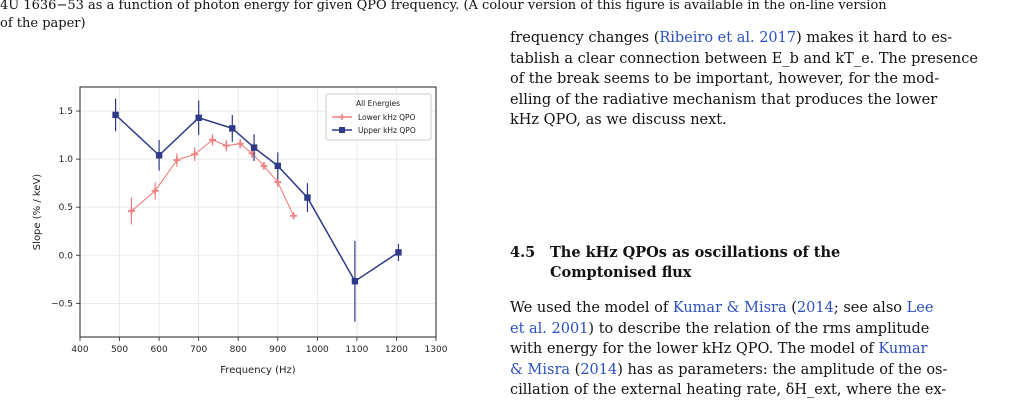 Image resolution: width=1017 pixels, height=401 pixels. Describe the element at coordinates (119, 350) in the screenshot. I see `x-tick-label: 500` at that location.